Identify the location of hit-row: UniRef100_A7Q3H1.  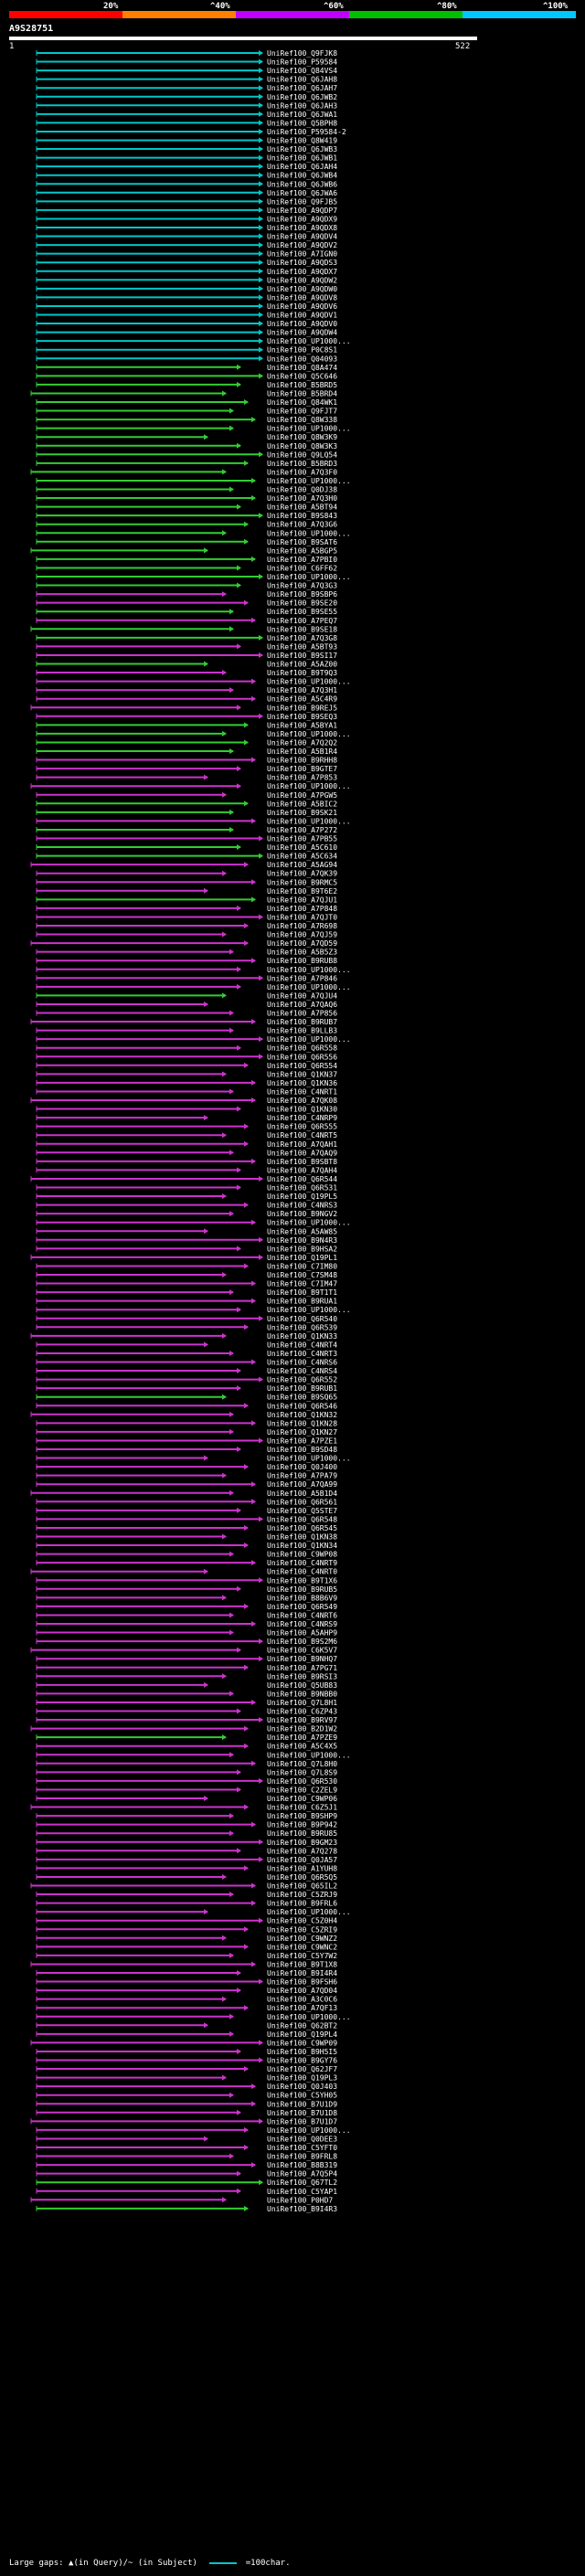
(186, 690).